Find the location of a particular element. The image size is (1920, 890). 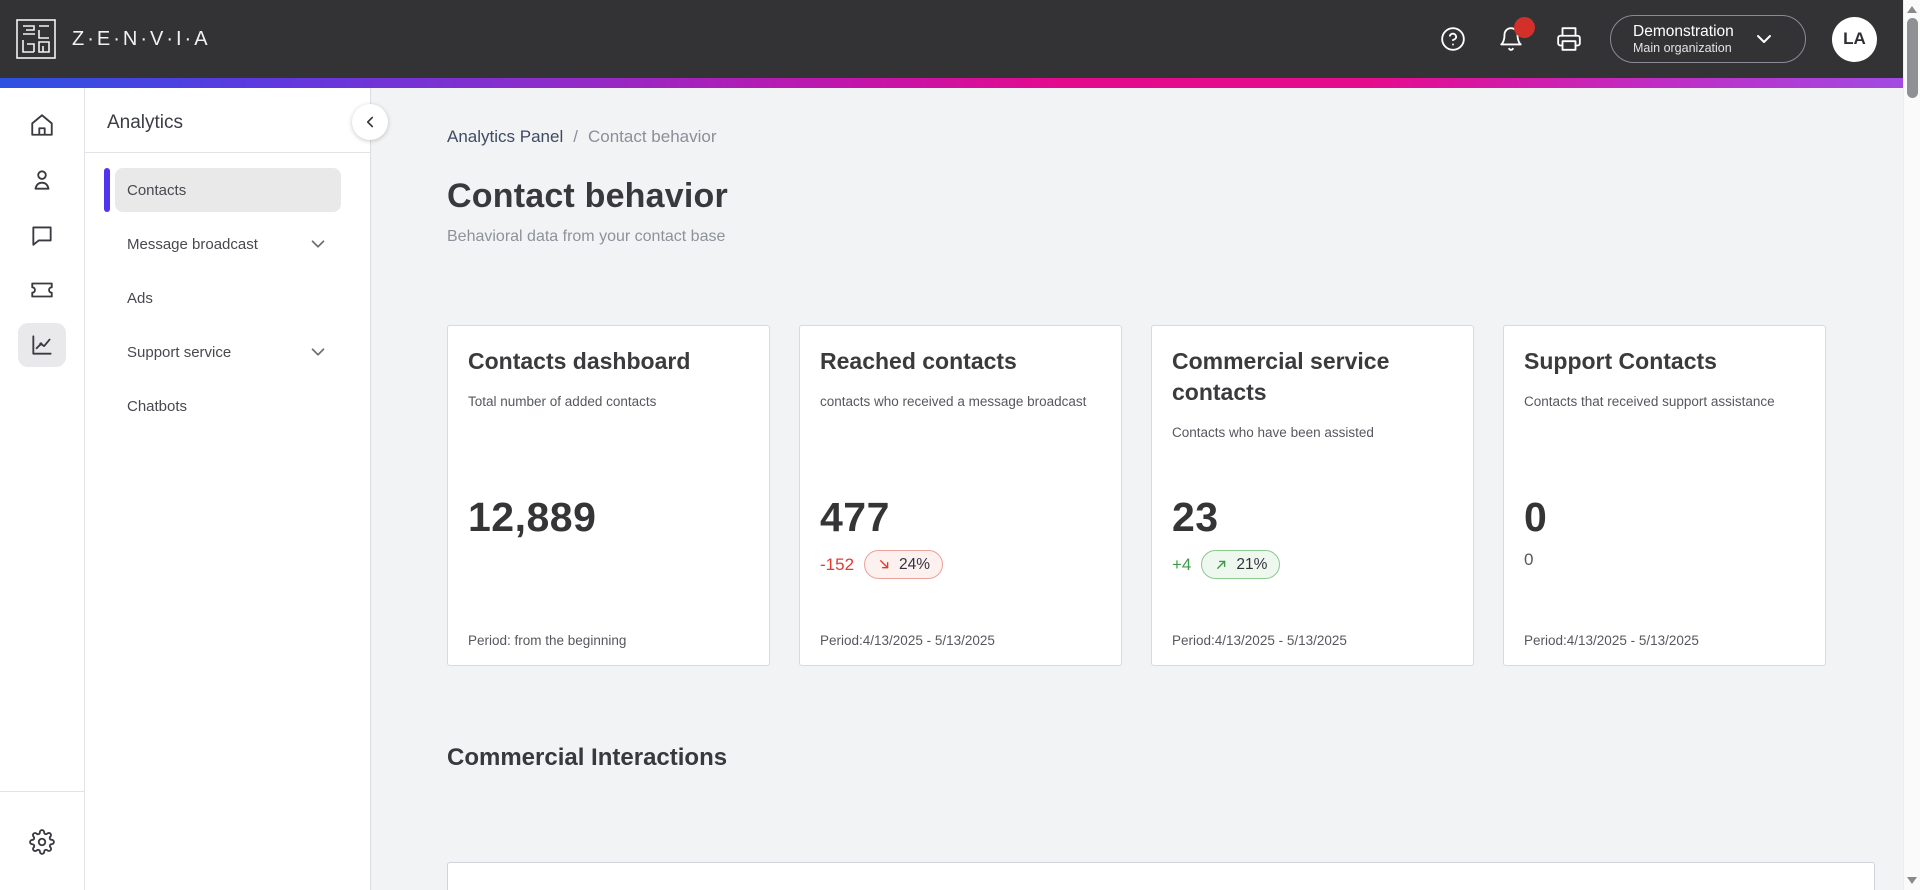

vertical-scrollbar is located at coordinates (1911, 445).